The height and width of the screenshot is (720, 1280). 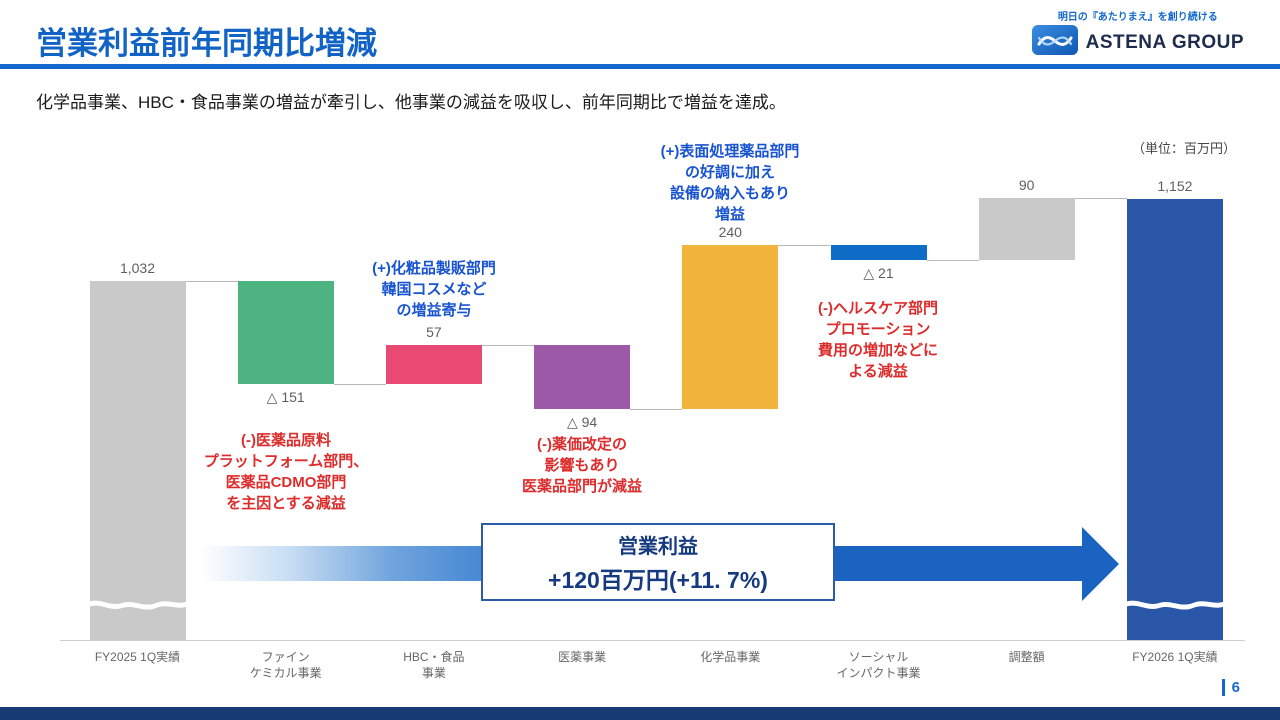 What do you see at coordinates (285, 665) in the screenshot?
I see `category-label: ファイン ケミカル事業` at bounding box center [285, 665].